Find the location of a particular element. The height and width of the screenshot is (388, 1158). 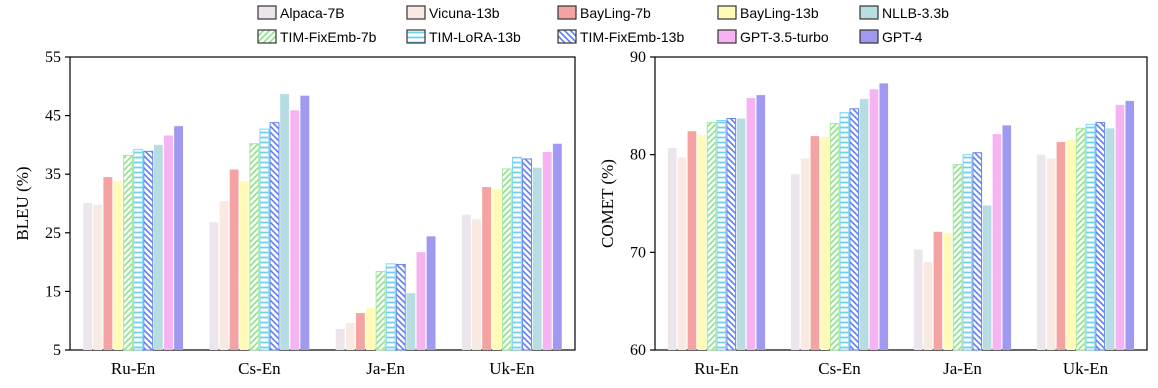

legend-swatch-tim-fixemb-7b is located at coordinates (267, 36).